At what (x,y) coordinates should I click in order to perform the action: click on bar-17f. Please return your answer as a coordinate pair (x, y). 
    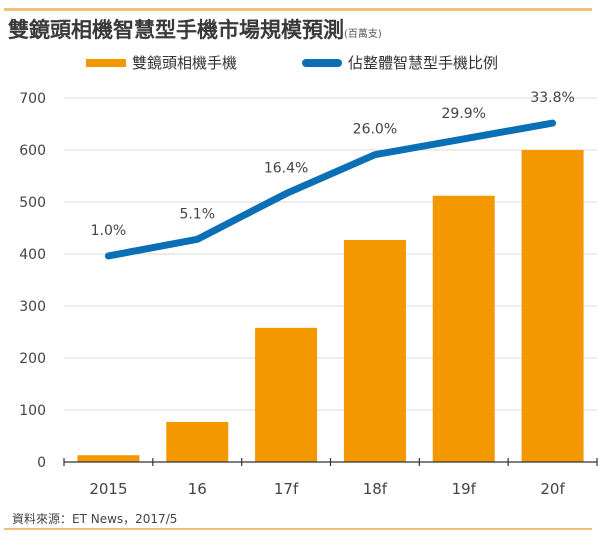
    Looking at the image, I should click on (286, 394).